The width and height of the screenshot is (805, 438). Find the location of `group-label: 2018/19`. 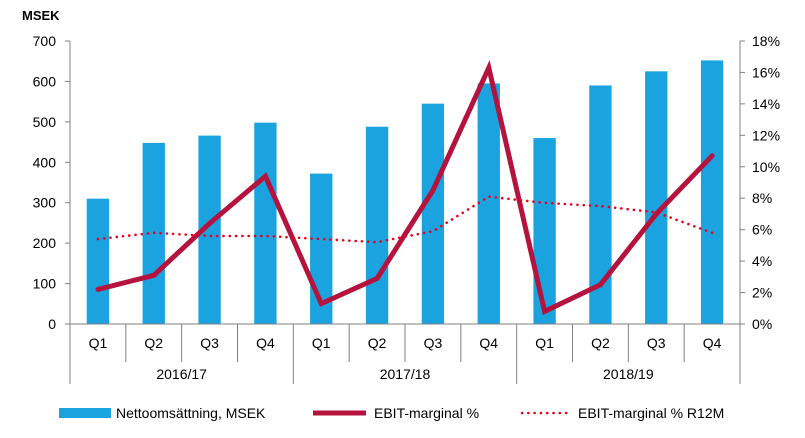

group-label: 2018/19 is located at coordinates (628, 374).